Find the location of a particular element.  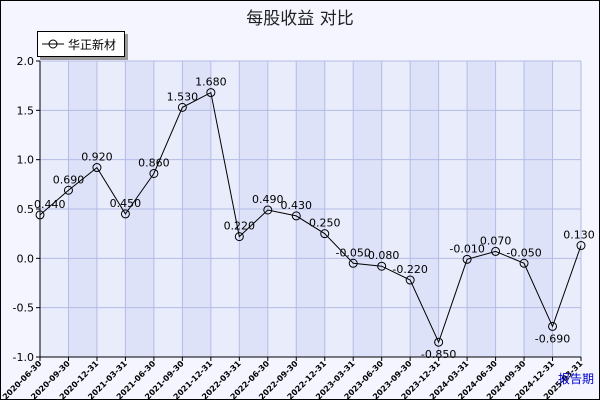

data-label: 0.070 is located at coordinates (496, 240).